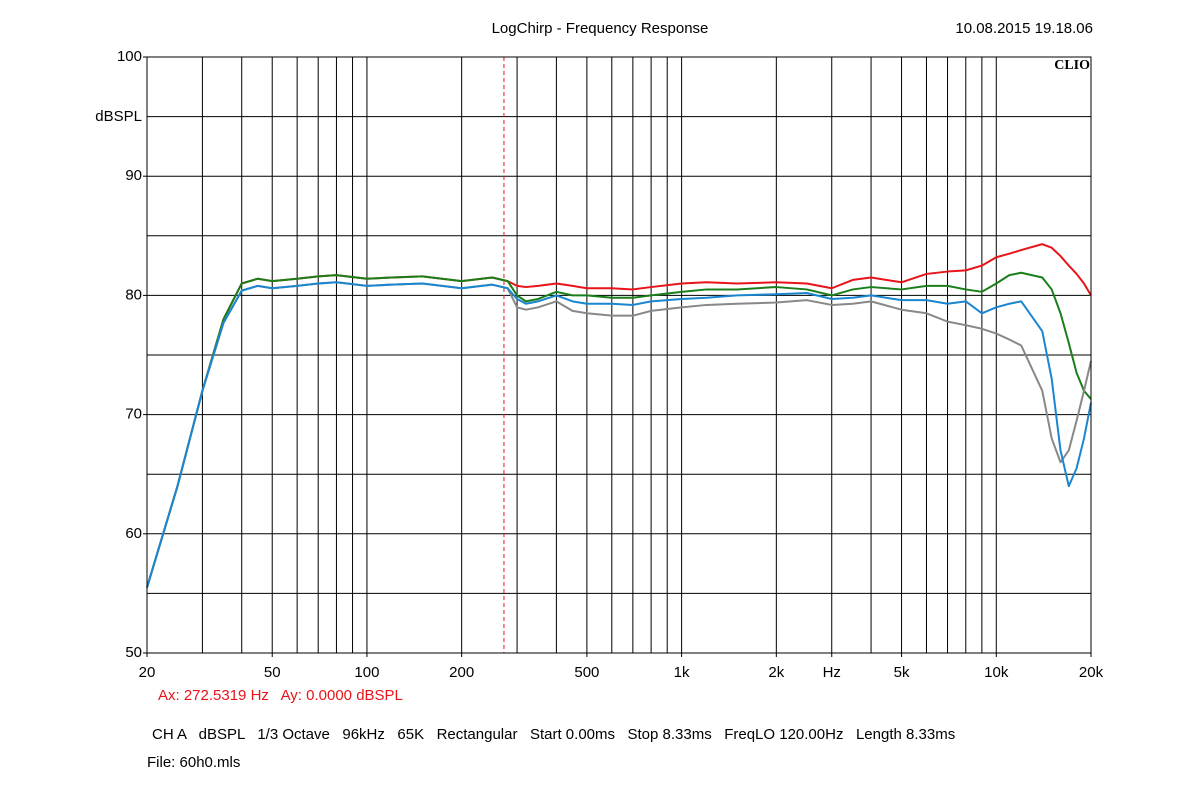  Describe the element at coordinates (133, 533) in the screenshot. I see `y-tick-label: 60` at that location.